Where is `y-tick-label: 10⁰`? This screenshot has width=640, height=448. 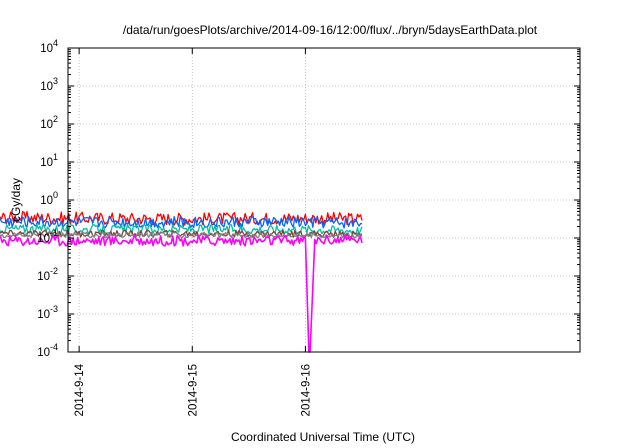
y-tick-label: 10⁰ is located at coordinates (49, 198).